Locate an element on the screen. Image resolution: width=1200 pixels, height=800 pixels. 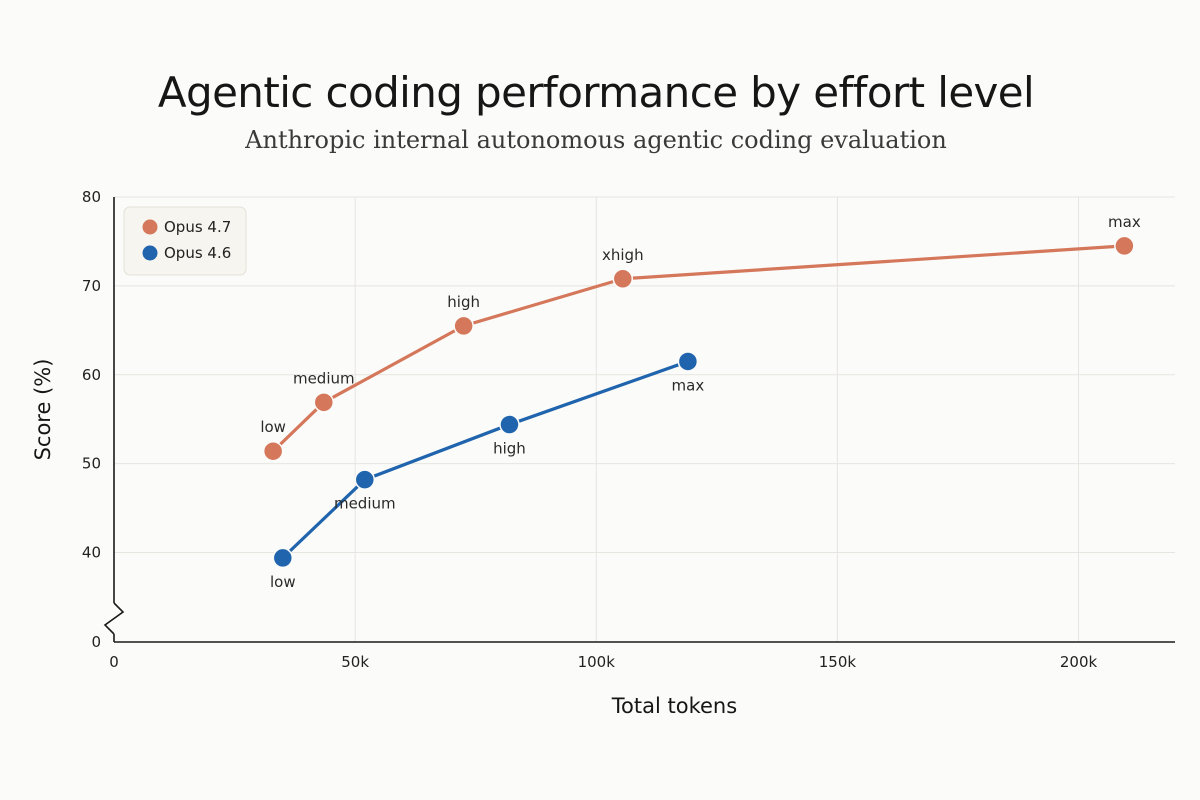
y-tick-label: 50 is located at coordinates (91, 464).